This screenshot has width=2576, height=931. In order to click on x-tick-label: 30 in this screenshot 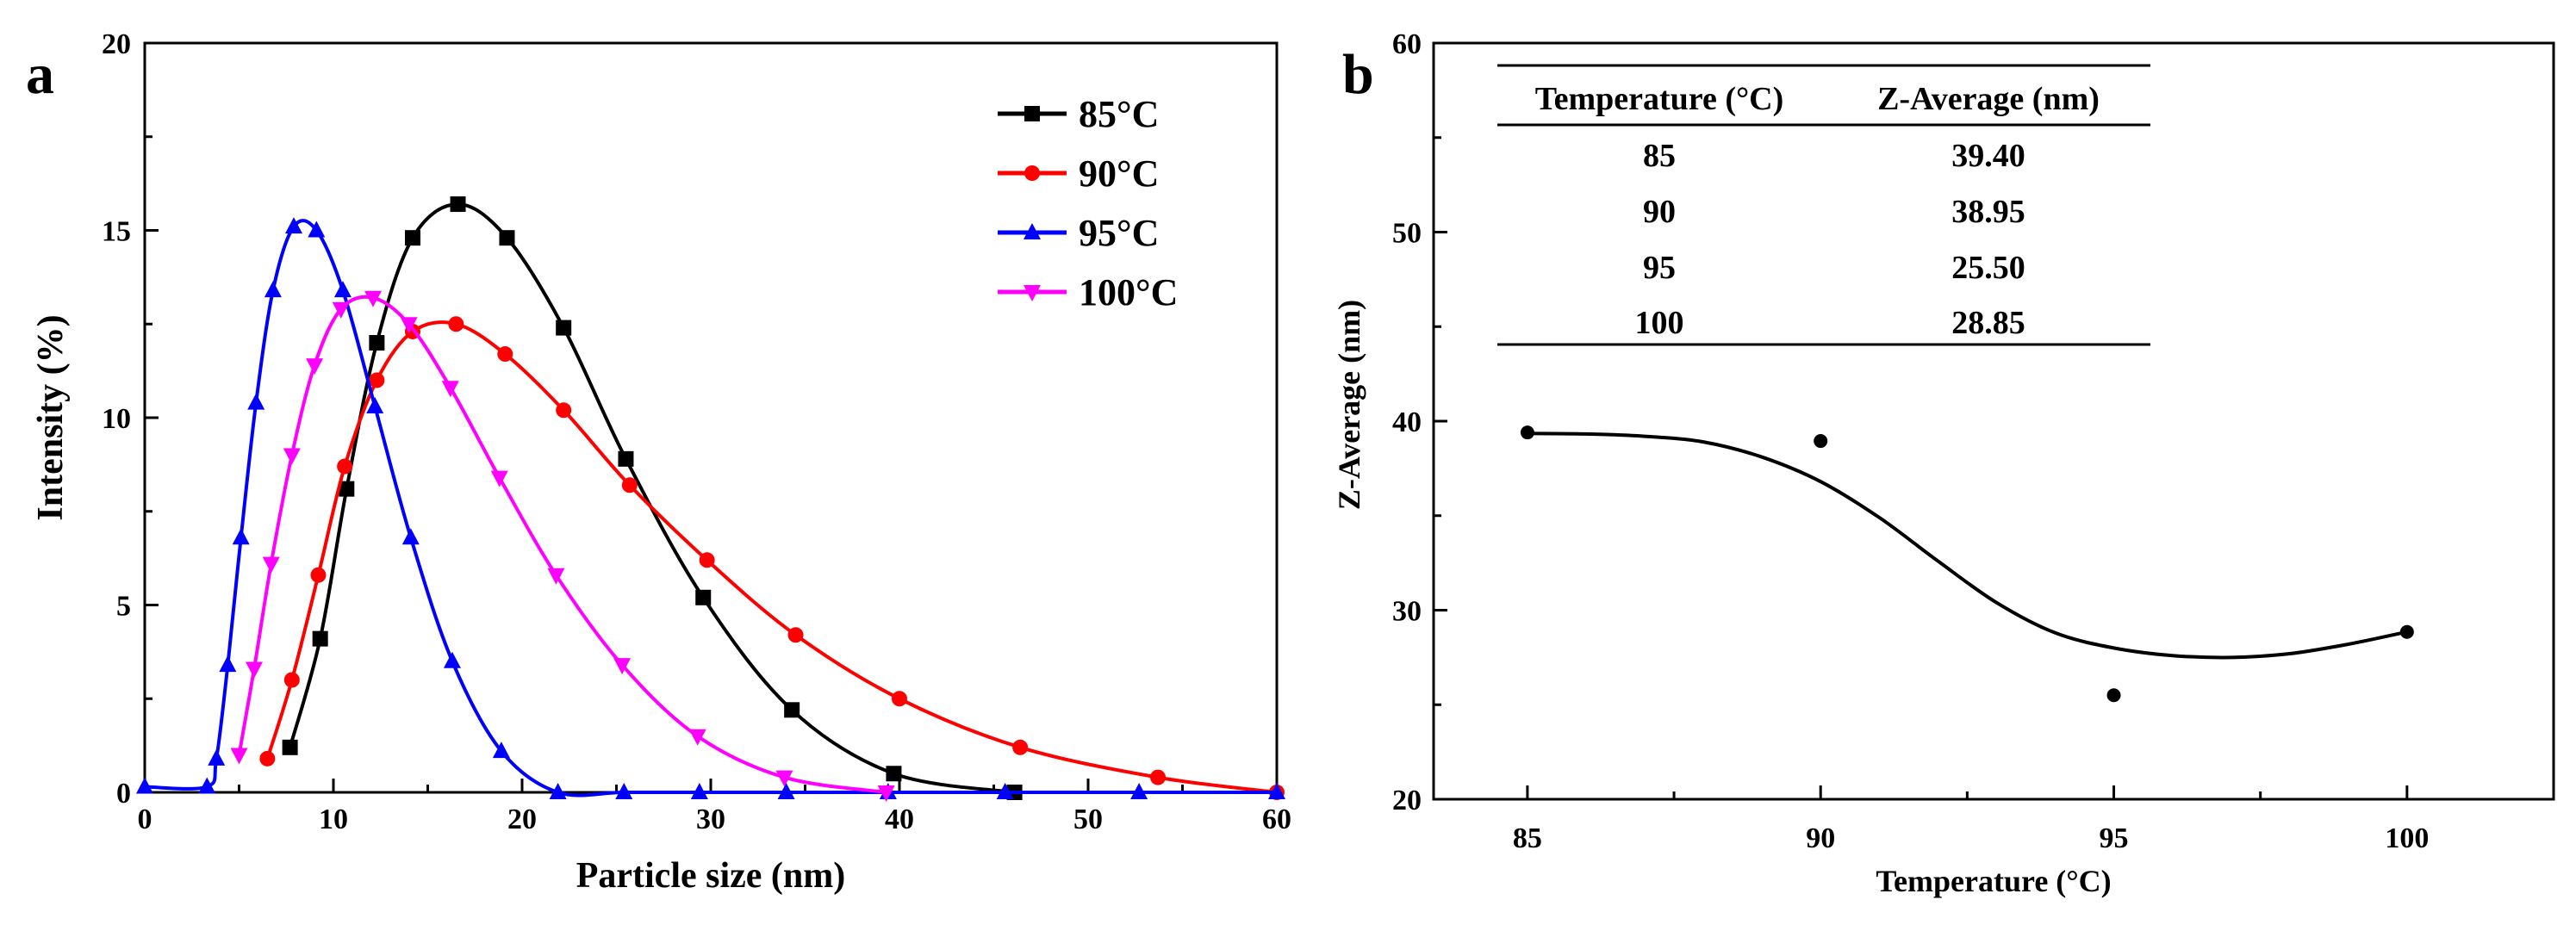, I will do `click(711, 819)`.